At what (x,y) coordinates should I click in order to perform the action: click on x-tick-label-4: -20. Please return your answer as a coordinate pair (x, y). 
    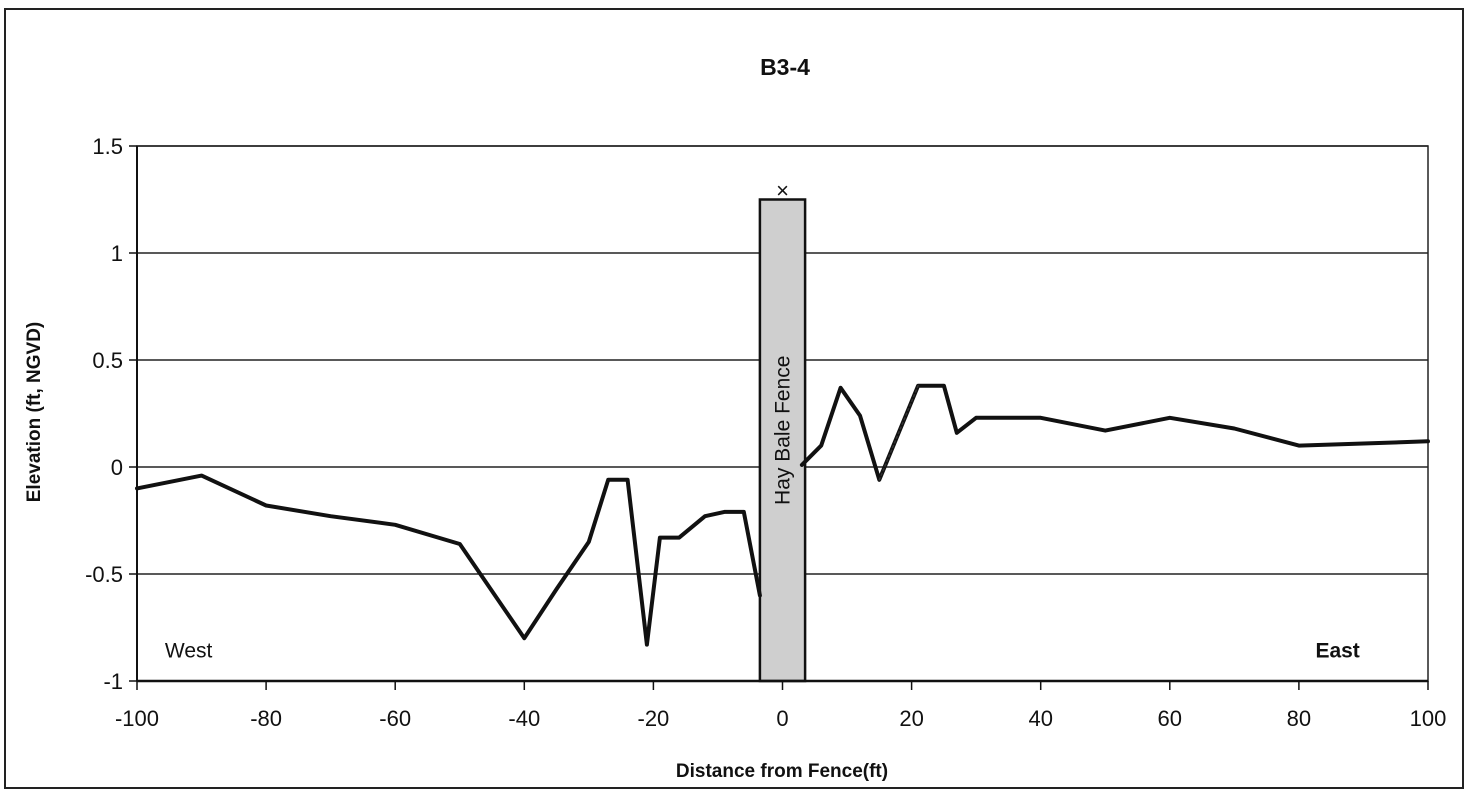
    Looking at the image, I should click on (654, 718).